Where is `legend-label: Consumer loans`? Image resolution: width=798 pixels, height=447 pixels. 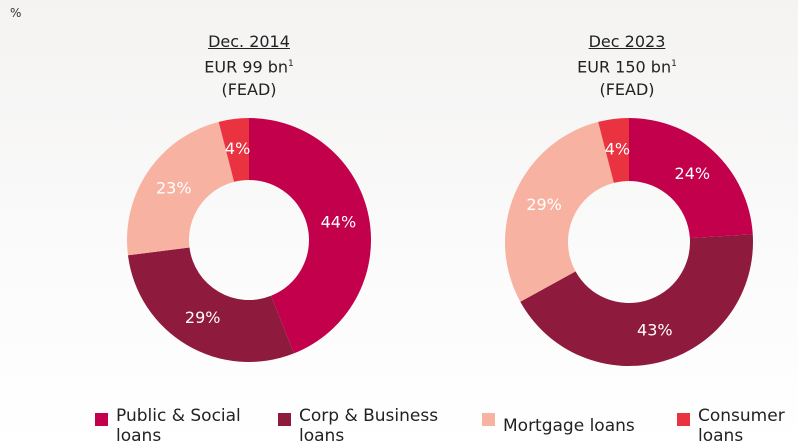 legend-label: Consumer loans is located at coordinates (741, 426).